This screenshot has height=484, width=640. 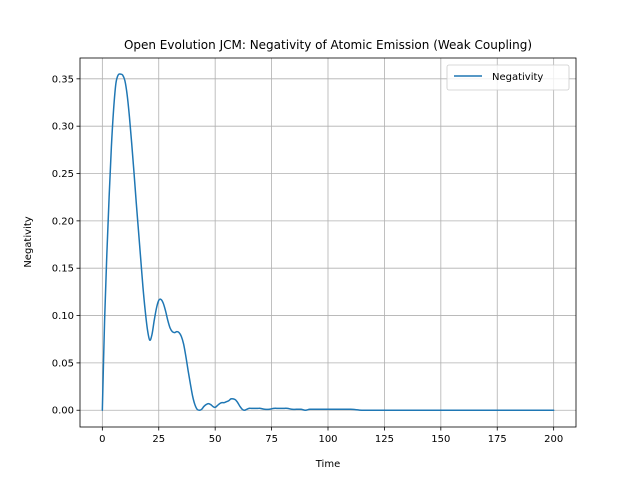 What do you see at coordinates (63, 411) in the screenshot?
I see `y-tick-label: 0.00` at bounding box center [63, 411].